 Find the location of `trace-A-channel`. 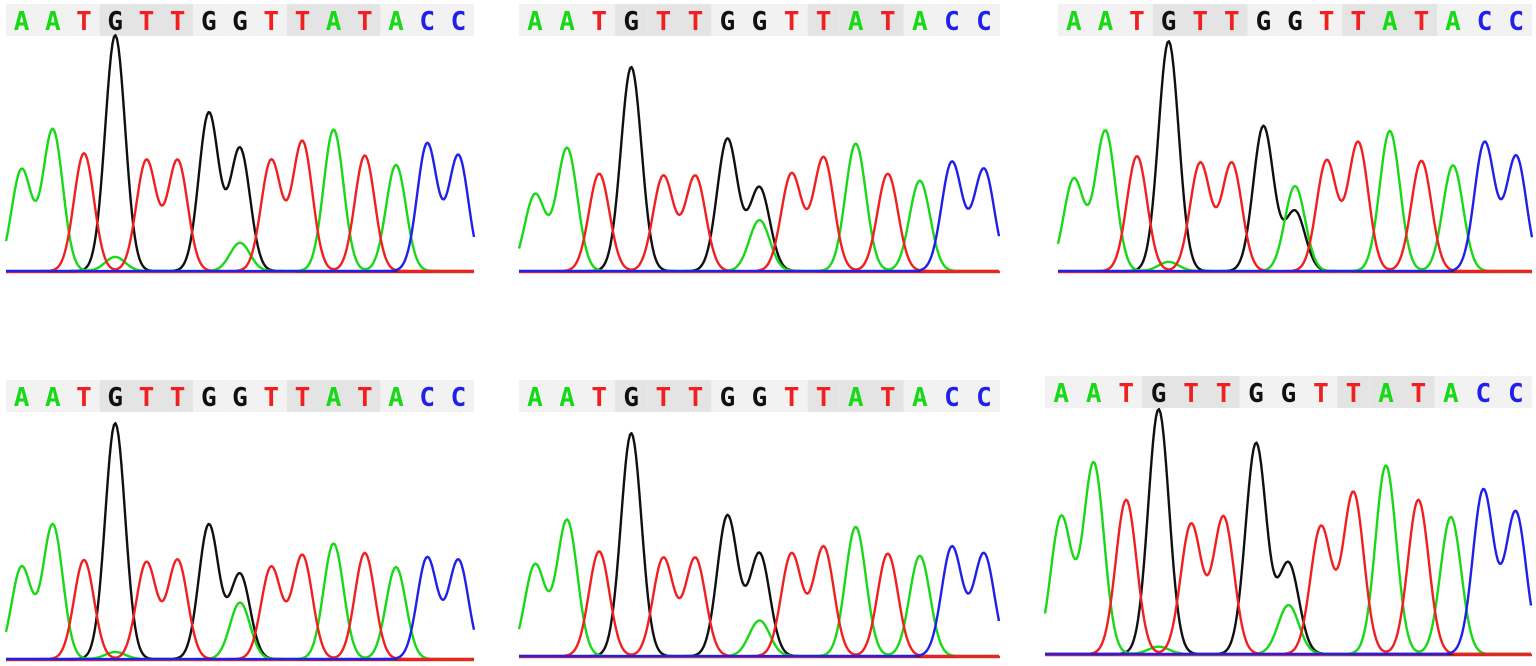

trace-A-channel is located at coordinates (758, 588).